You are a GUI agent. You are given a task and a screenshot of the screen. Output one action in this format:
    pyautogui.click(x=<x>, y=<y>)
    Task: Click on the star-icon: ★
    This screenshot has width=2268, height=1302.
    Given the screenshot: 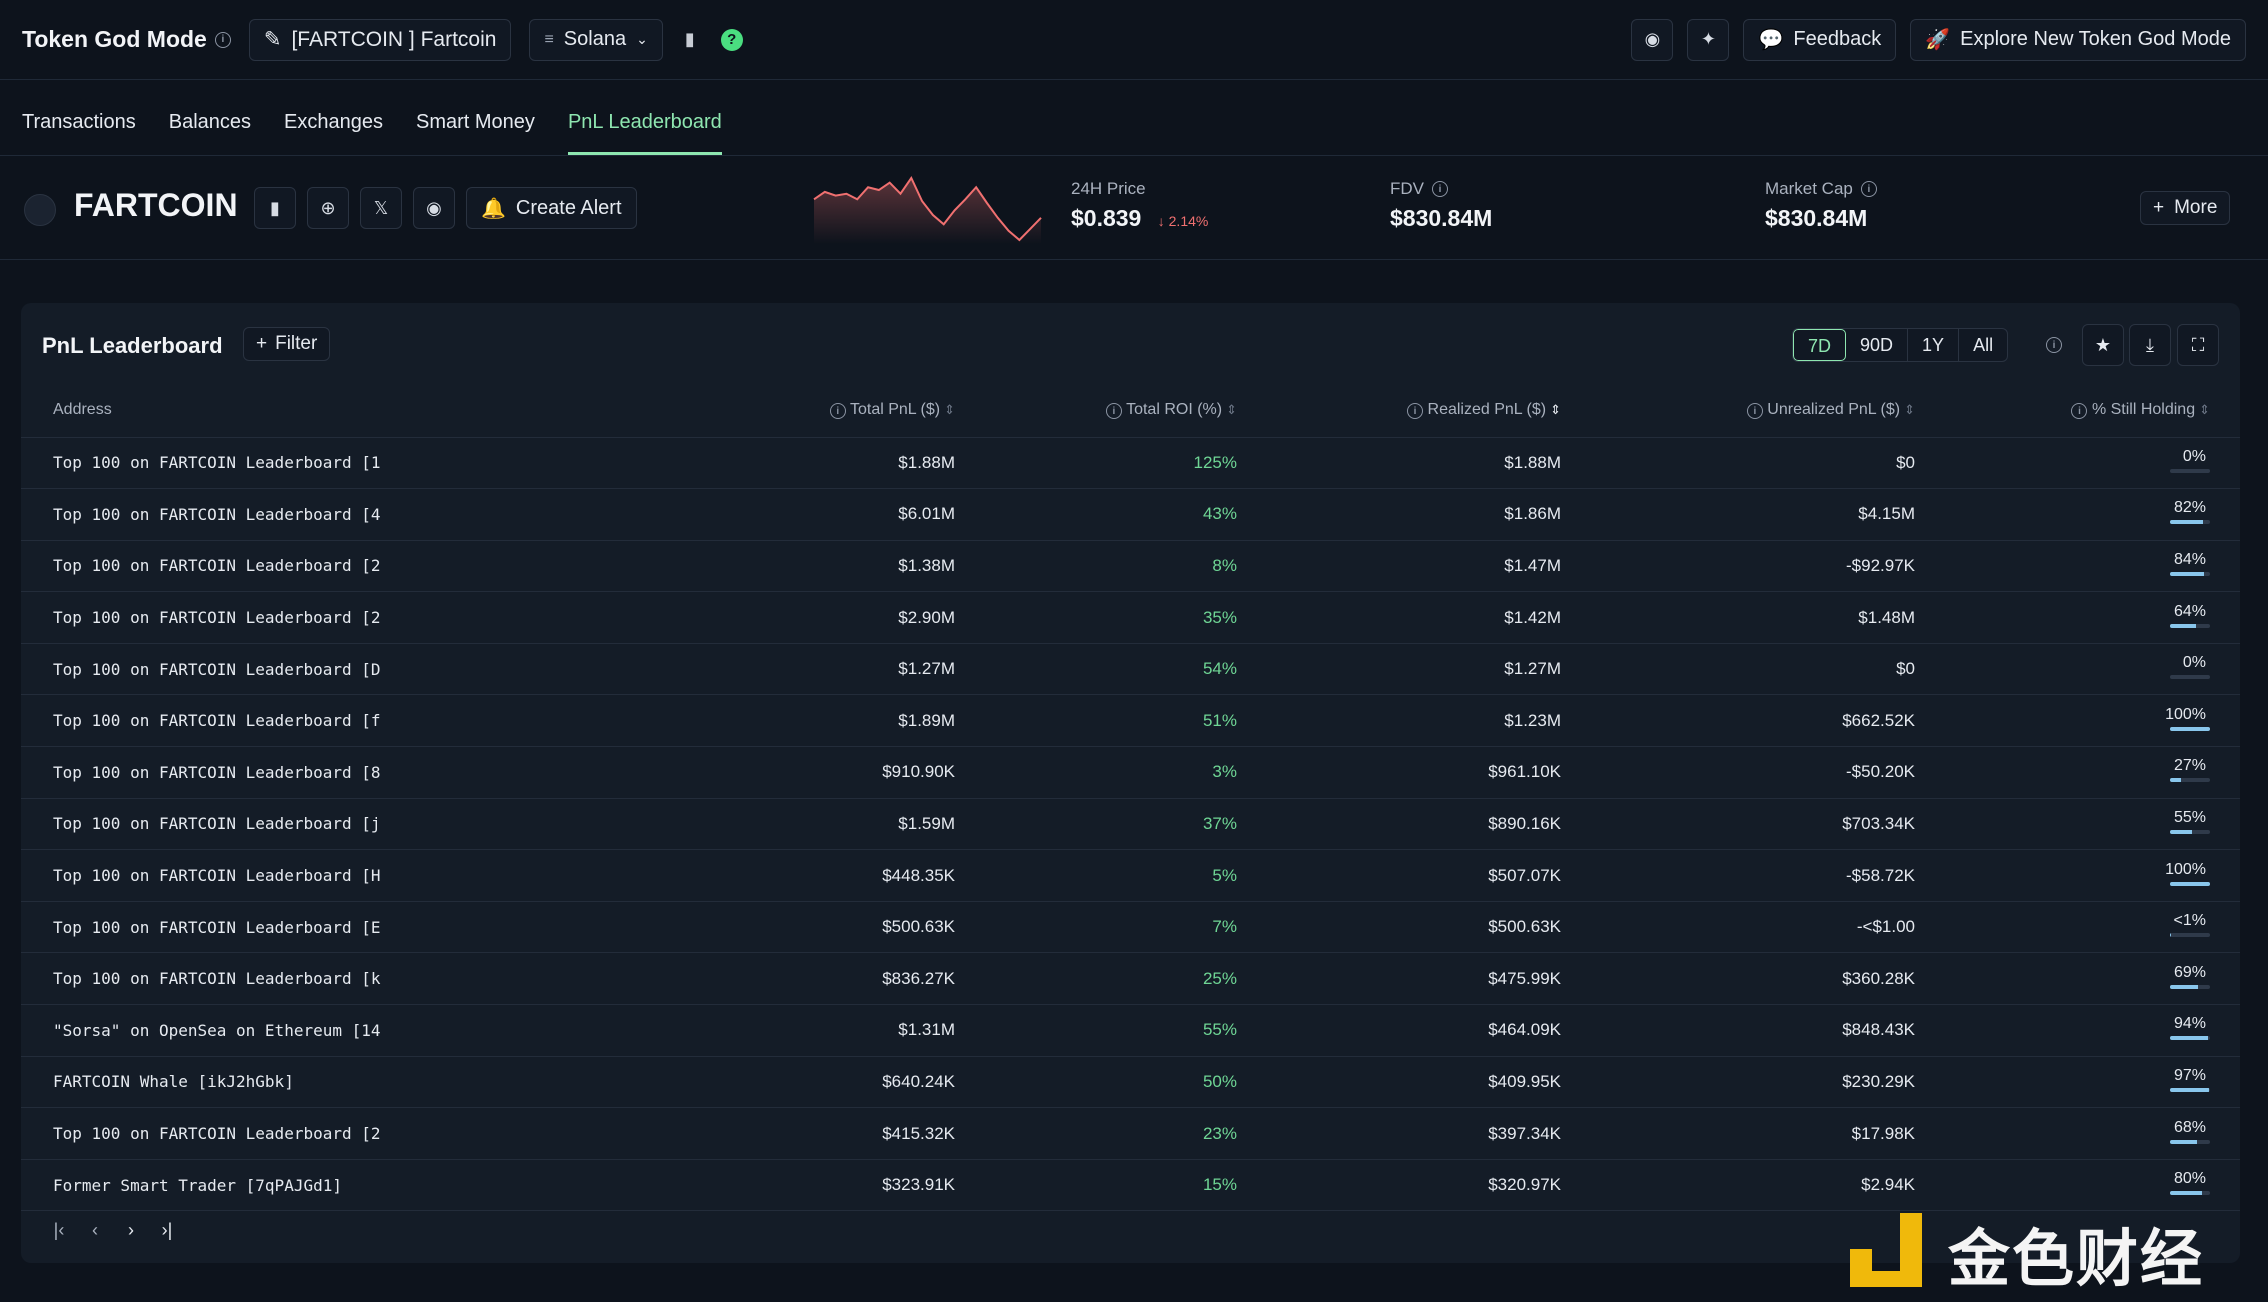 What is the action you would take?
    pyautogui.click(x=2103, y=345)
    